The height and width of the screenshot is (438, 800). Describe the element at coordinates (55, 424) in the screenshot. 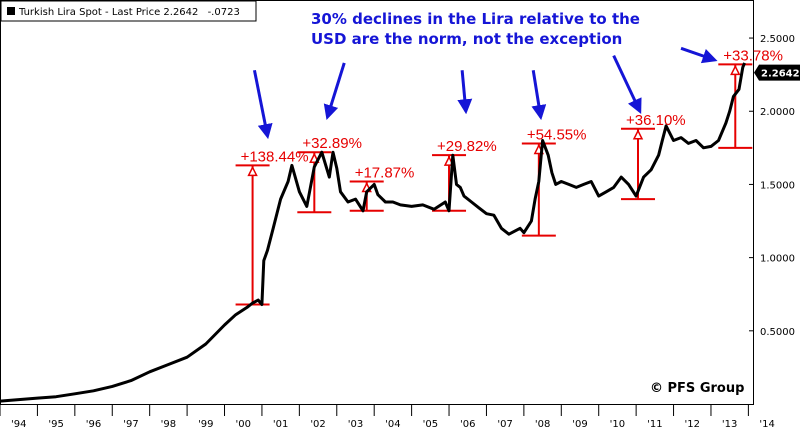

I see `x-tick-label: '95` at that location.